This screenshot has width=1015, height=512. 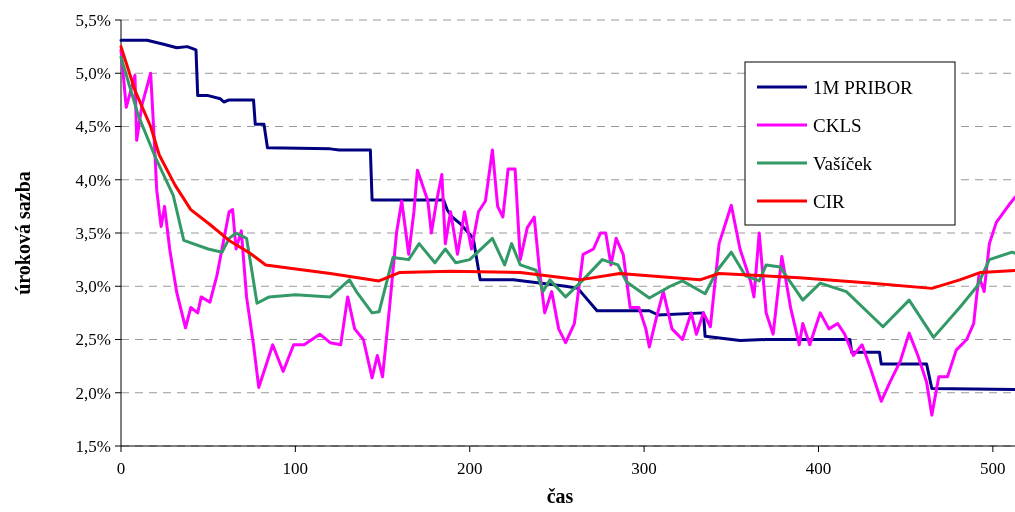 What do you see at coordinates (829, 201) in the screenshot?
I see `legend-label: CIR` at bounding box center [829, 201].